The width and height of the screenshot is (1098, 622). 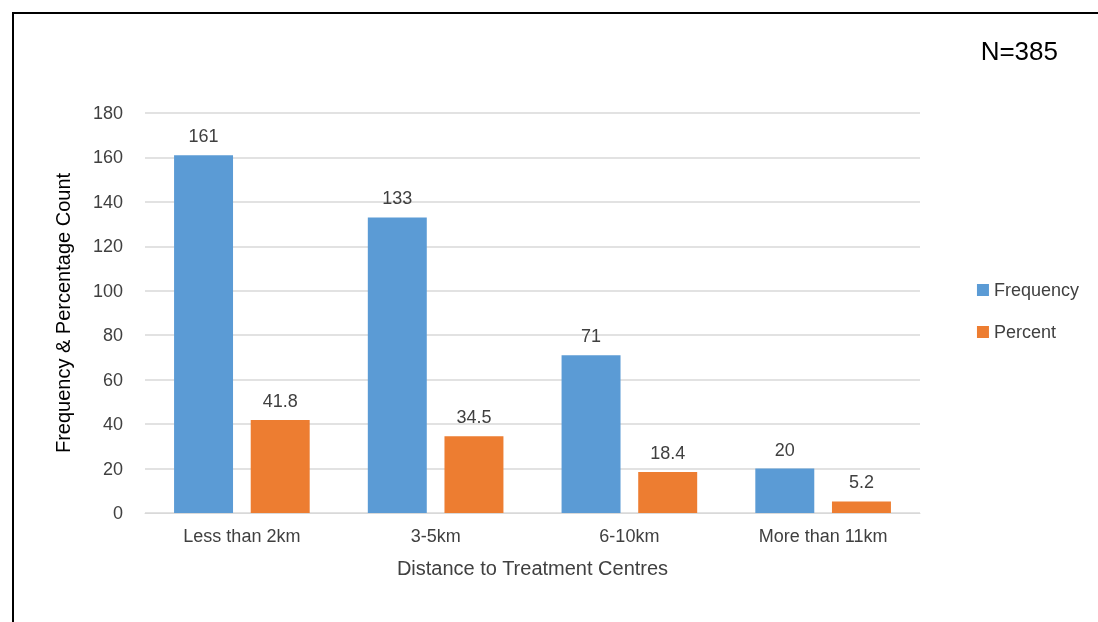 I want to click on y-tick-label: 120, so click(x=107, y=246).